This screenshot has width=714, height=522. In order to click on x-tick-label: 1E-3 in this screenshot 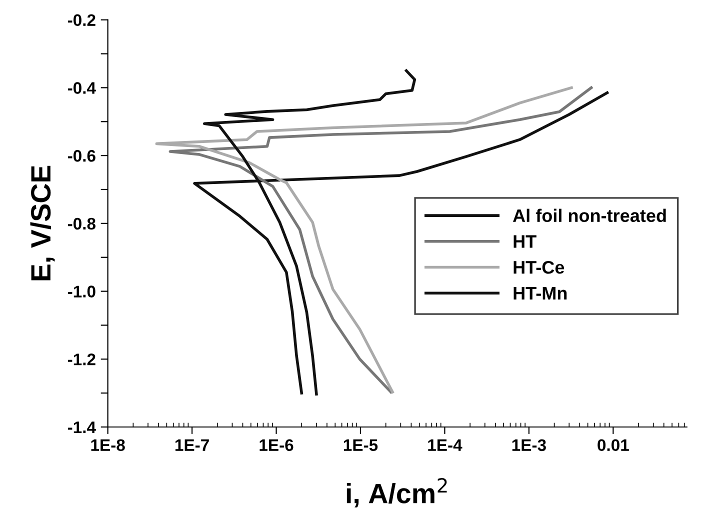, I will do `click(529, 445)`.